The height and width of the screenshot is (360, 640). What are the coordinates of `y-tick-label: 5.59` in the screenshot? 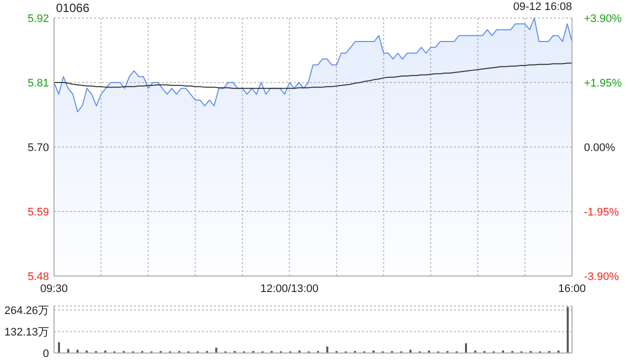 It's located at (38, 212).